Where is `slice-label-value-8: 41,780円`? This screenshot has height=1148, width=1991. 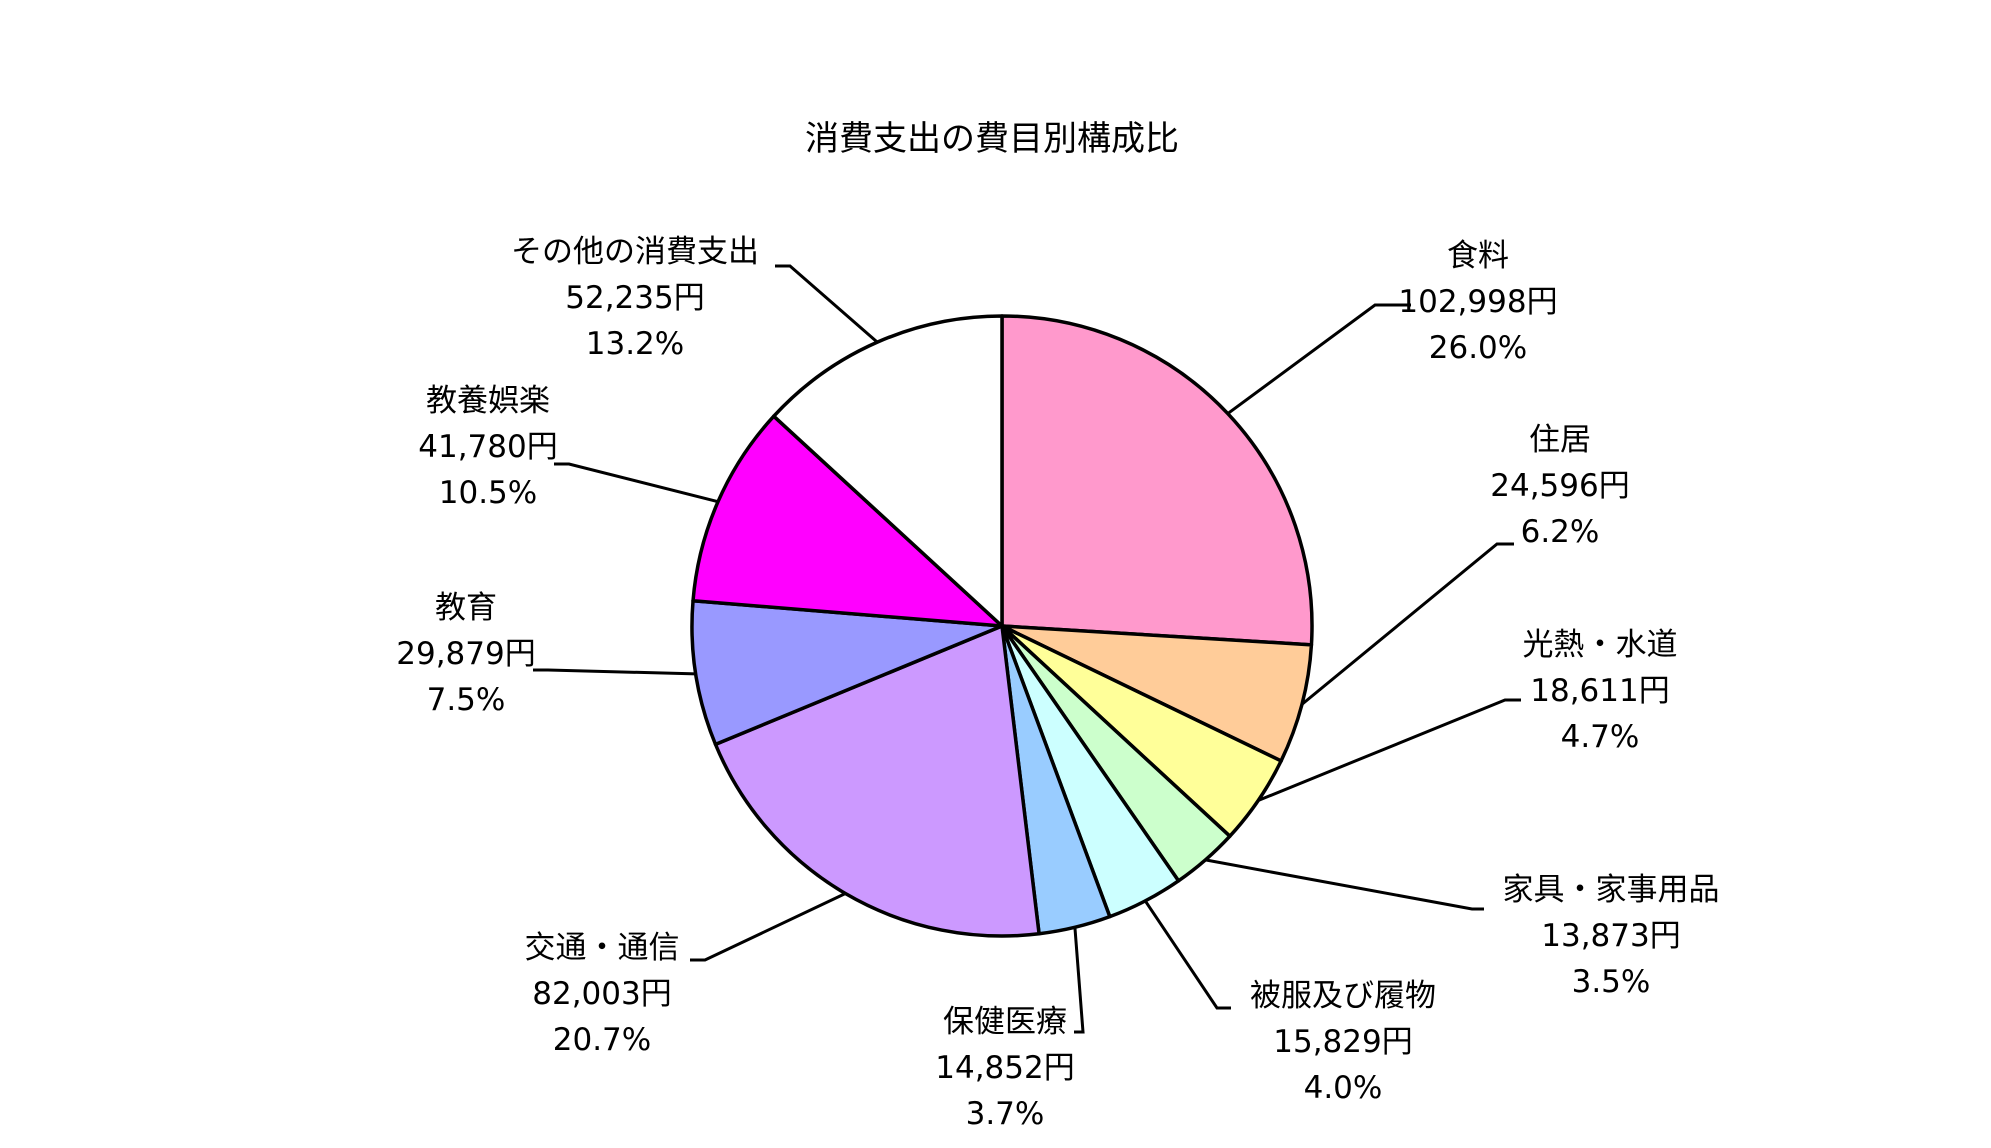 slice-label-value-8: 41,780円 is located at coordinates (487, 447).